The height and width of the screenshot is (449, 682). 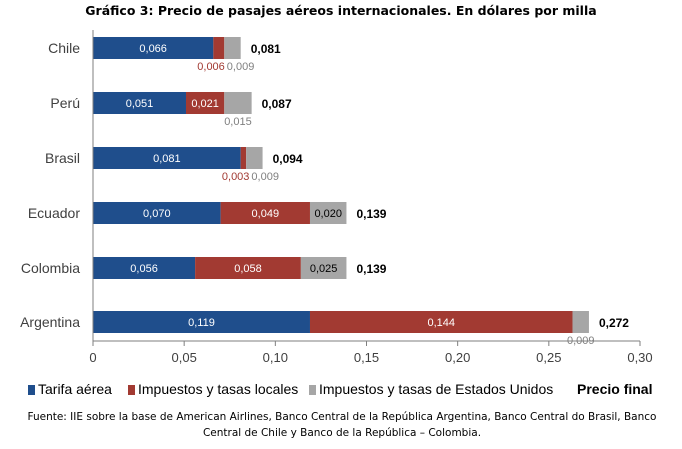 I want to click on data-label-tarifa: 0,066, so click(x=153, y=49).